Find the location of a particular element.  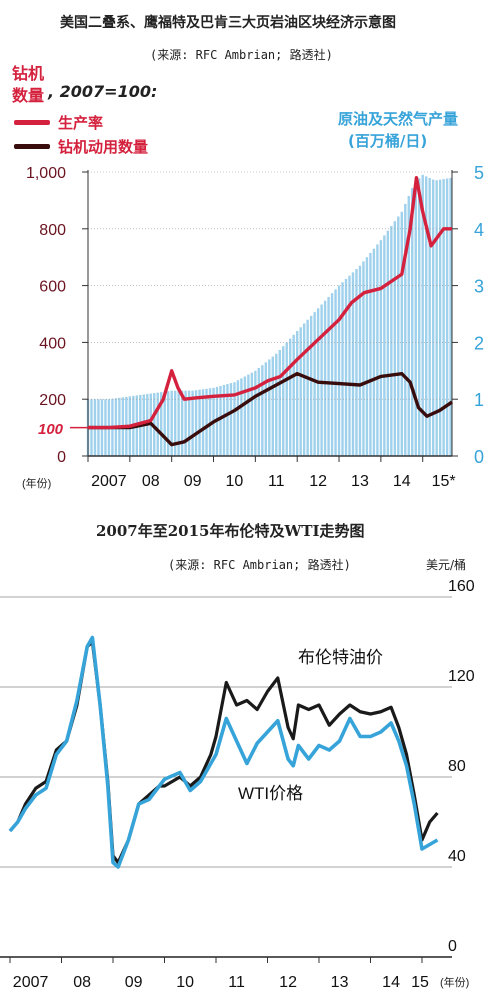

chart1-x-tick: 2007 is located at coordinates (109, 481).